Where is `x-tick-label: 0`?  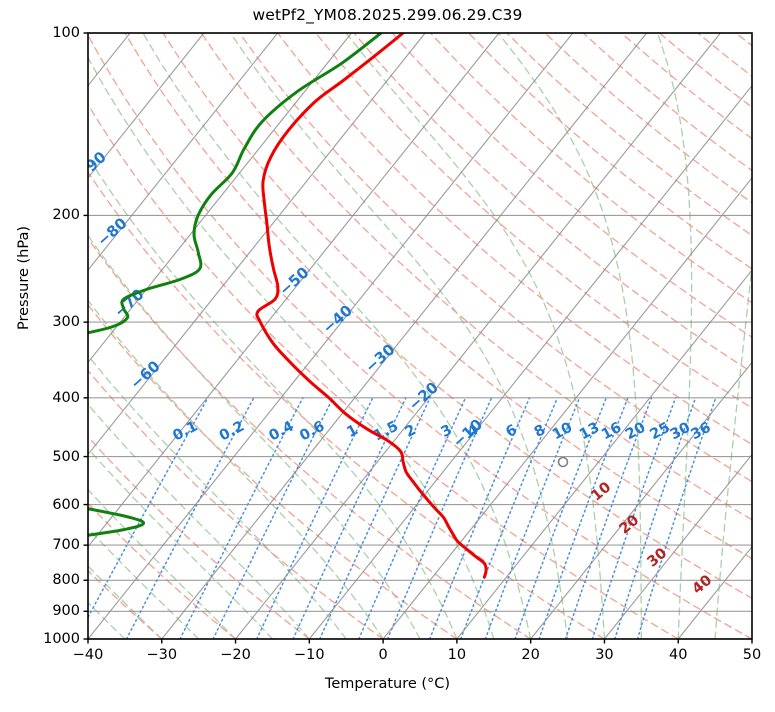
x-tick-label: 0 is located at coordinates (383, 655).